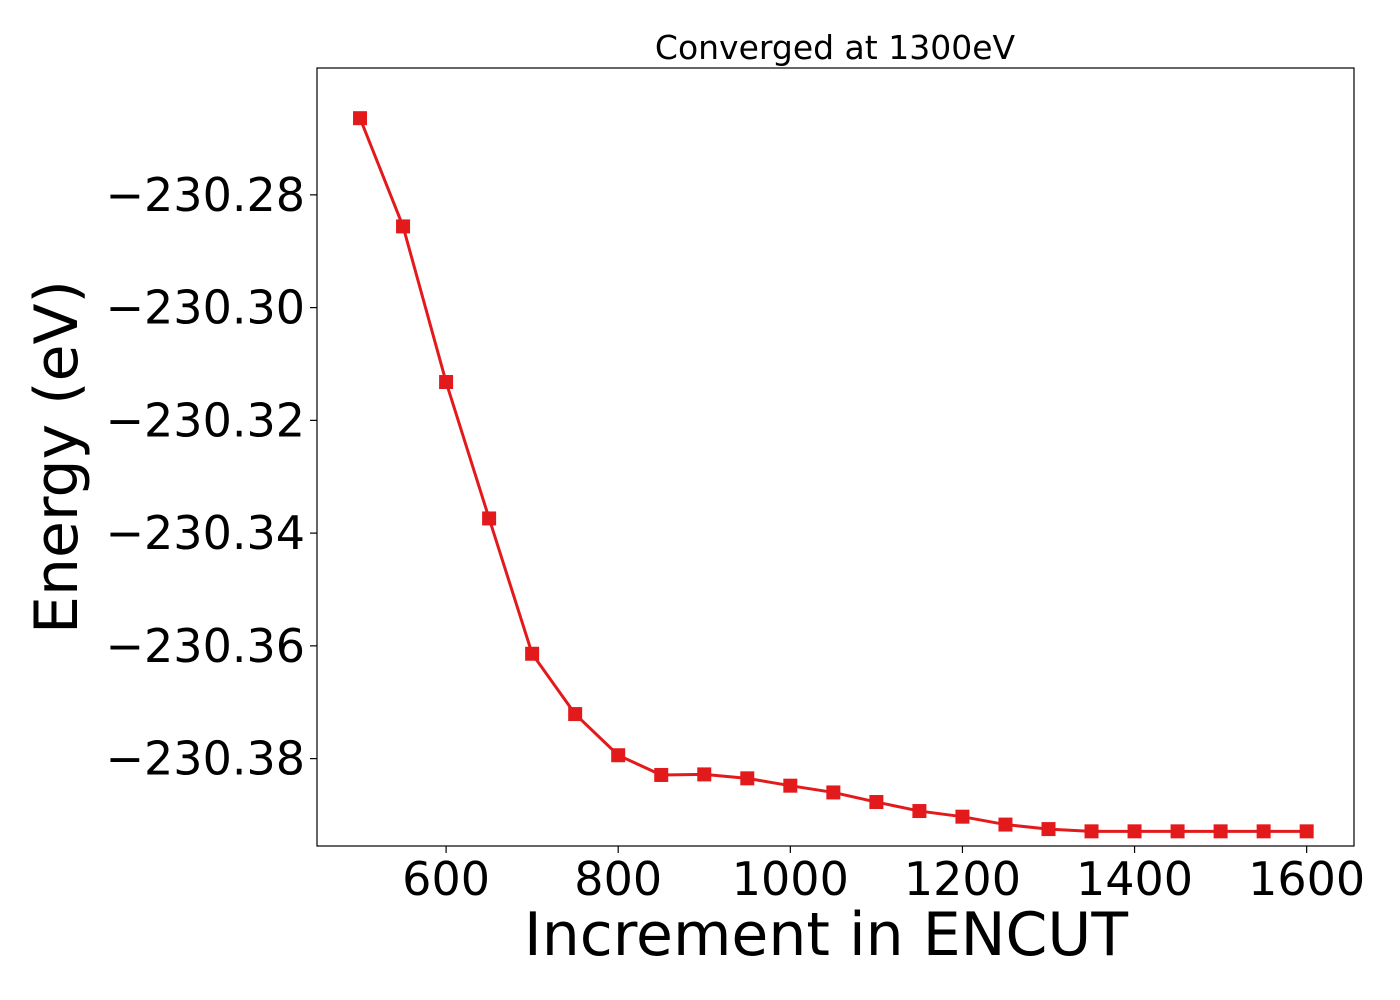  Describe the element at coordinates (883, 876) in the screenshot. I see `x-axis: 600 800 1000 1200 1400 1600` at that location.